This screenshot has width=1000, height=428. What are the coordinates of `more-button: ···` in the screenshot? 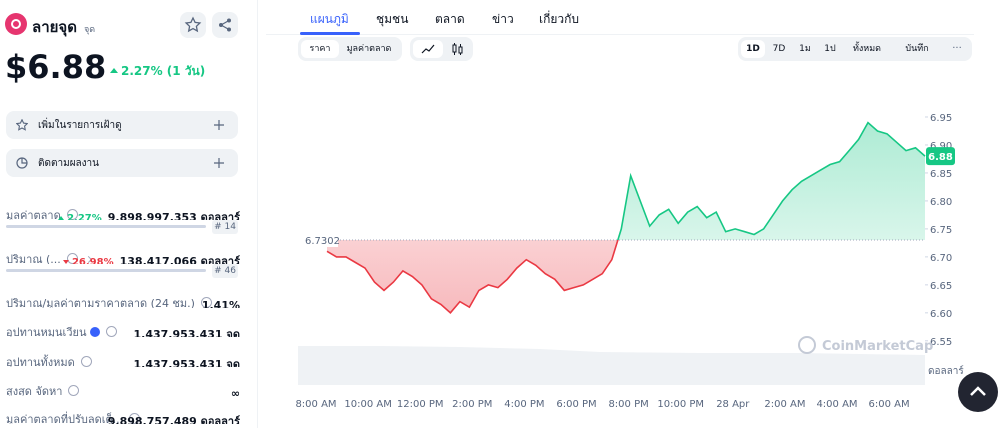 It's located at (957, 48).